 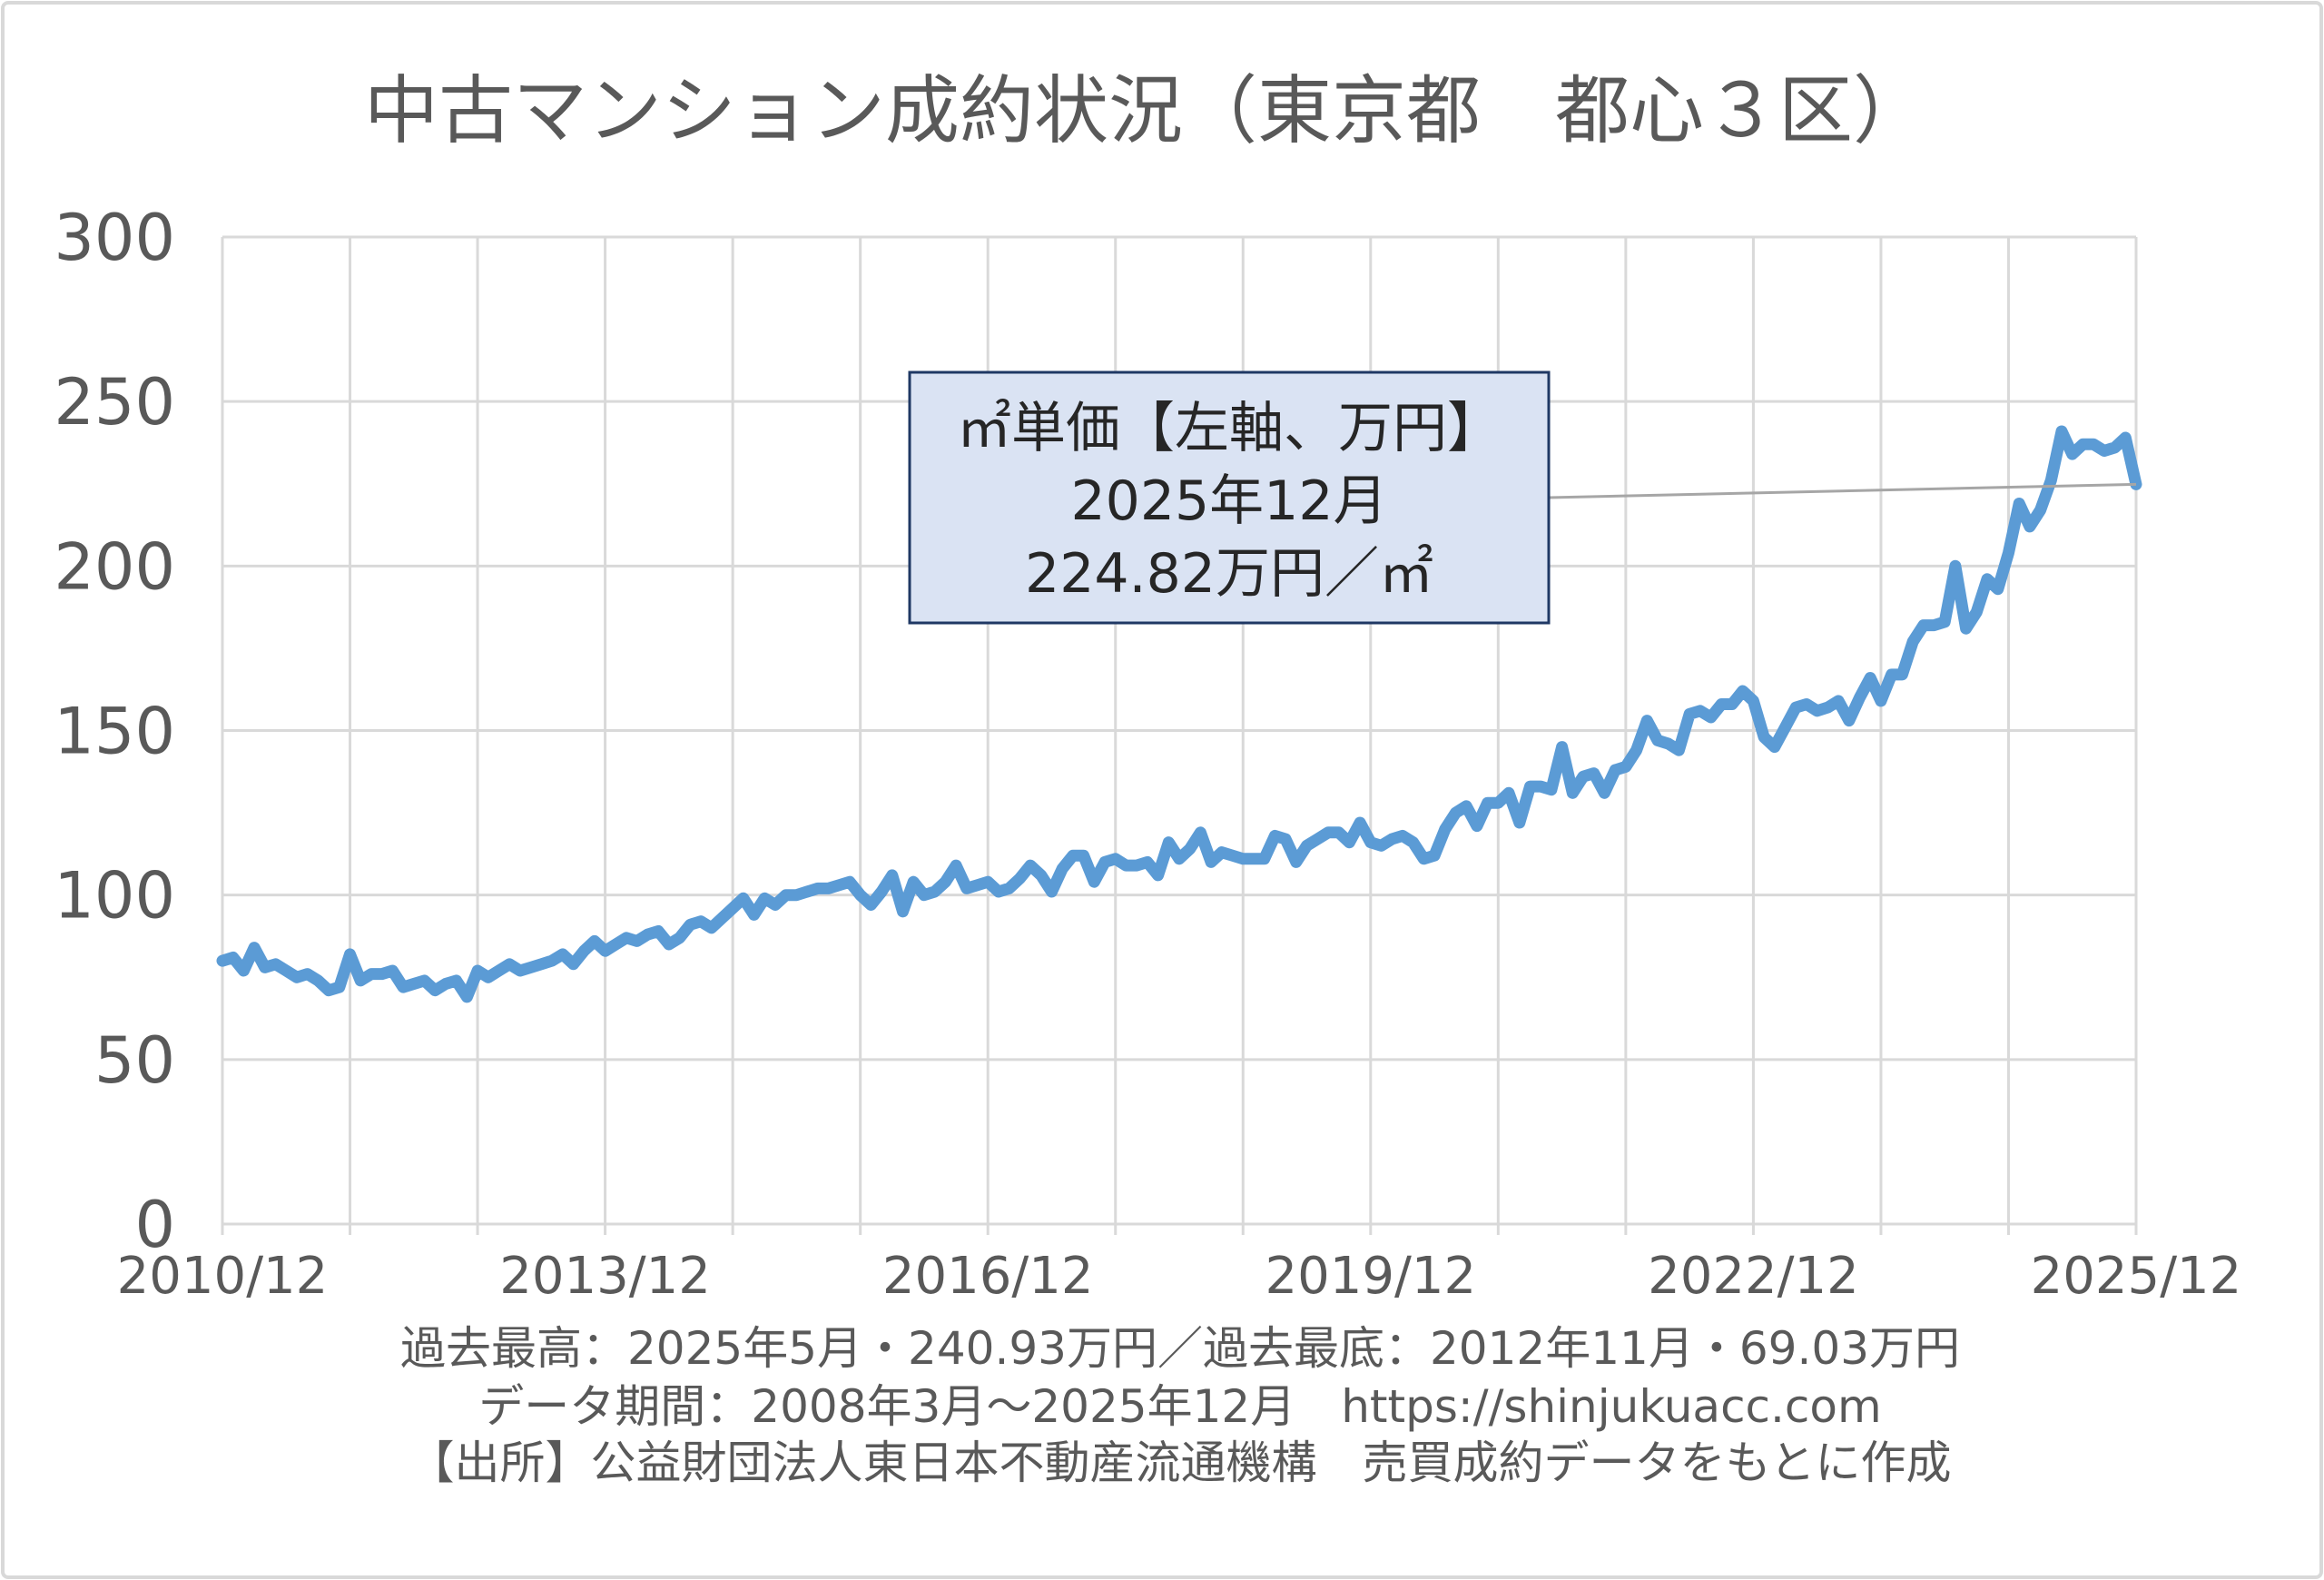 I want to click on y-tick-label: 150, so click(x=114, y=732).